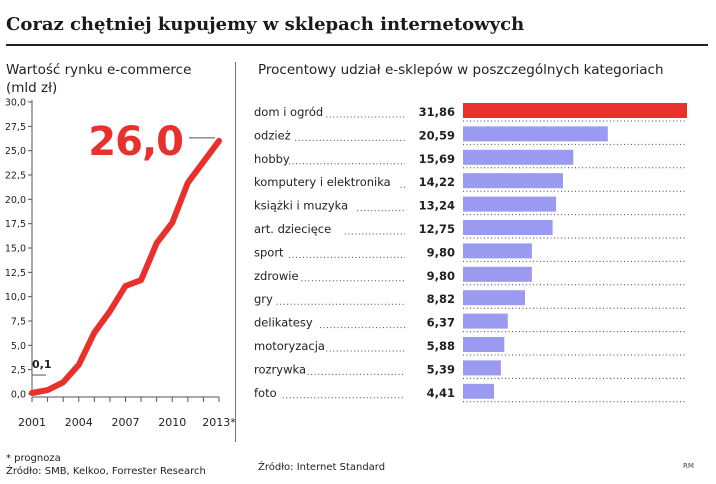 The image size is (716, 484). Describe the element at coordinates (688, 466) in the screenshot. I see `credit: RM` at that location.